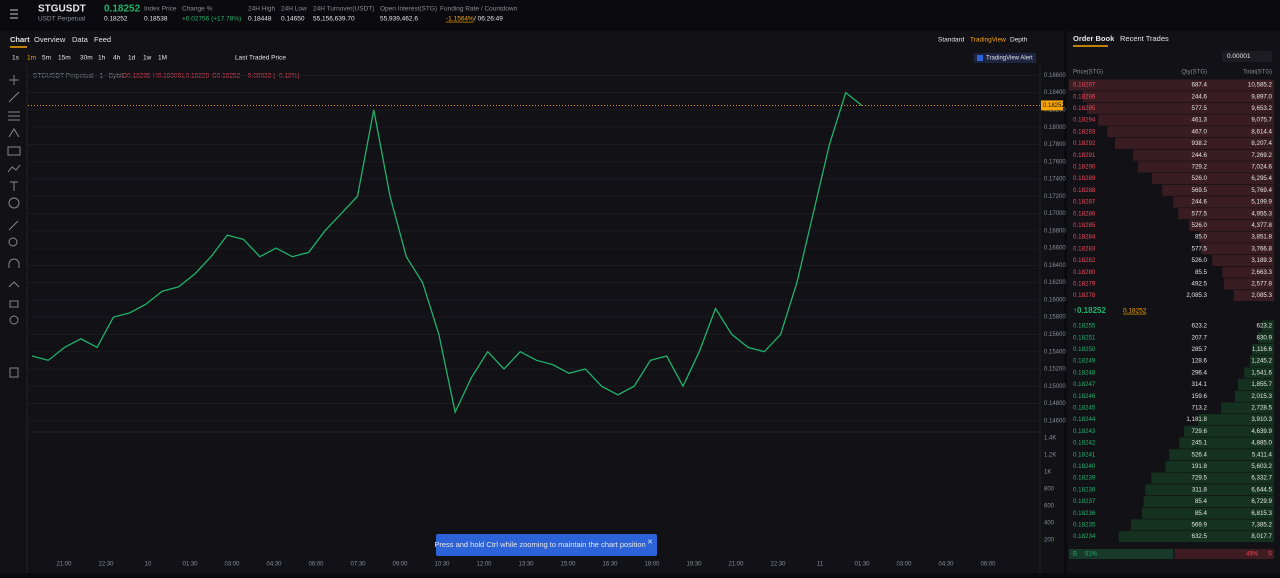 The width and height of the screenshot is (1280, 578). Describe the element at coordinates (211, 19) in the screenshot. I see `stat-value: +0.02756 (+17.78%)` at that location.